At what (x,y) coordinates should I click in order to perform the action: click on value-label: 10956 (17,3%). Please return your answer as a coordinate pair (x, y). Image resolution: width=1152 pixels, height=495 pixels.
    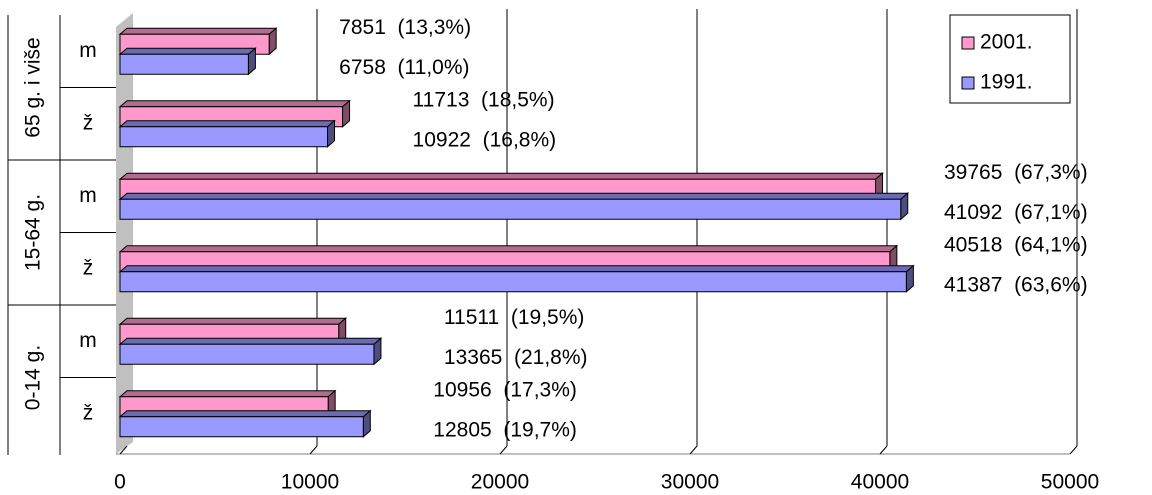
    Looking at the image, I should click on (505, 389).